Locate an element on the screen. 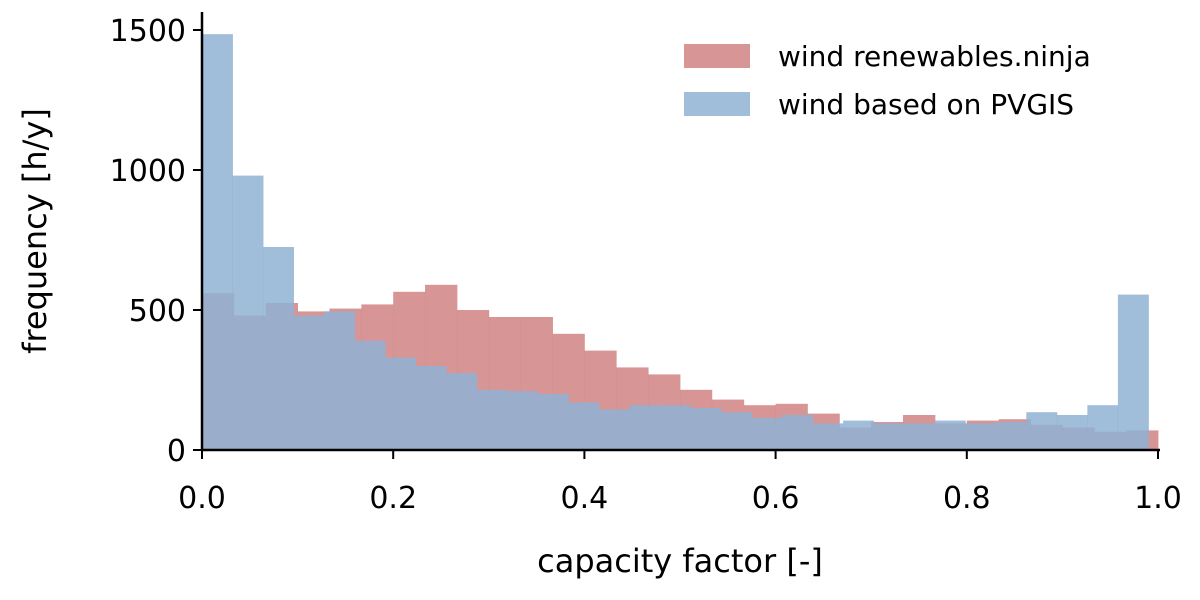 The width and height of the screenshot is (1200, 600). y-tick-label: 500 is located at coordinates (157, 311).